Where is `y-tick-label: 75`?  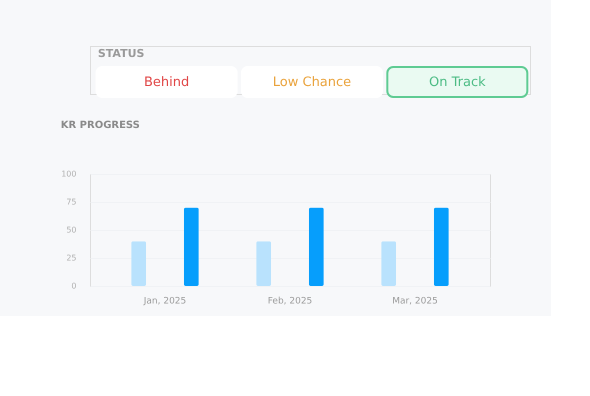
y-tick-label: 75 is located at coordinates (71, 202).